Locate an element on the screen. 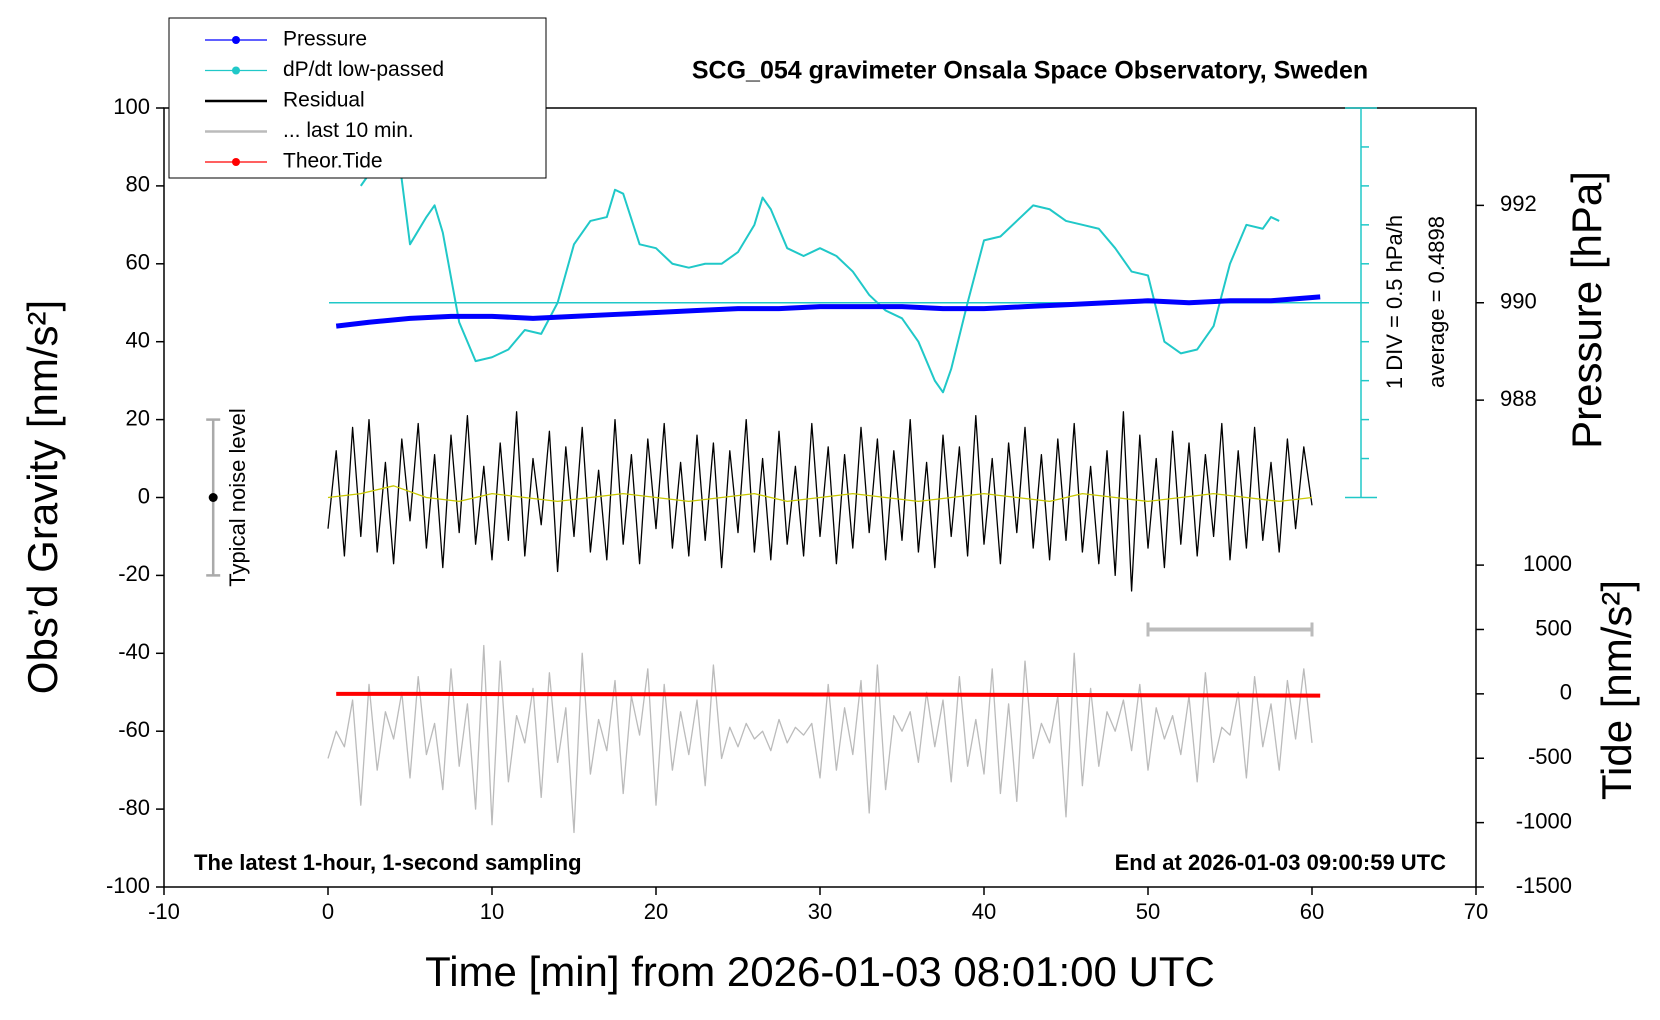 The image size is (1660, 1020). dpdt-average-label: average = 0.4898 is located at coordinates (1436, 302).